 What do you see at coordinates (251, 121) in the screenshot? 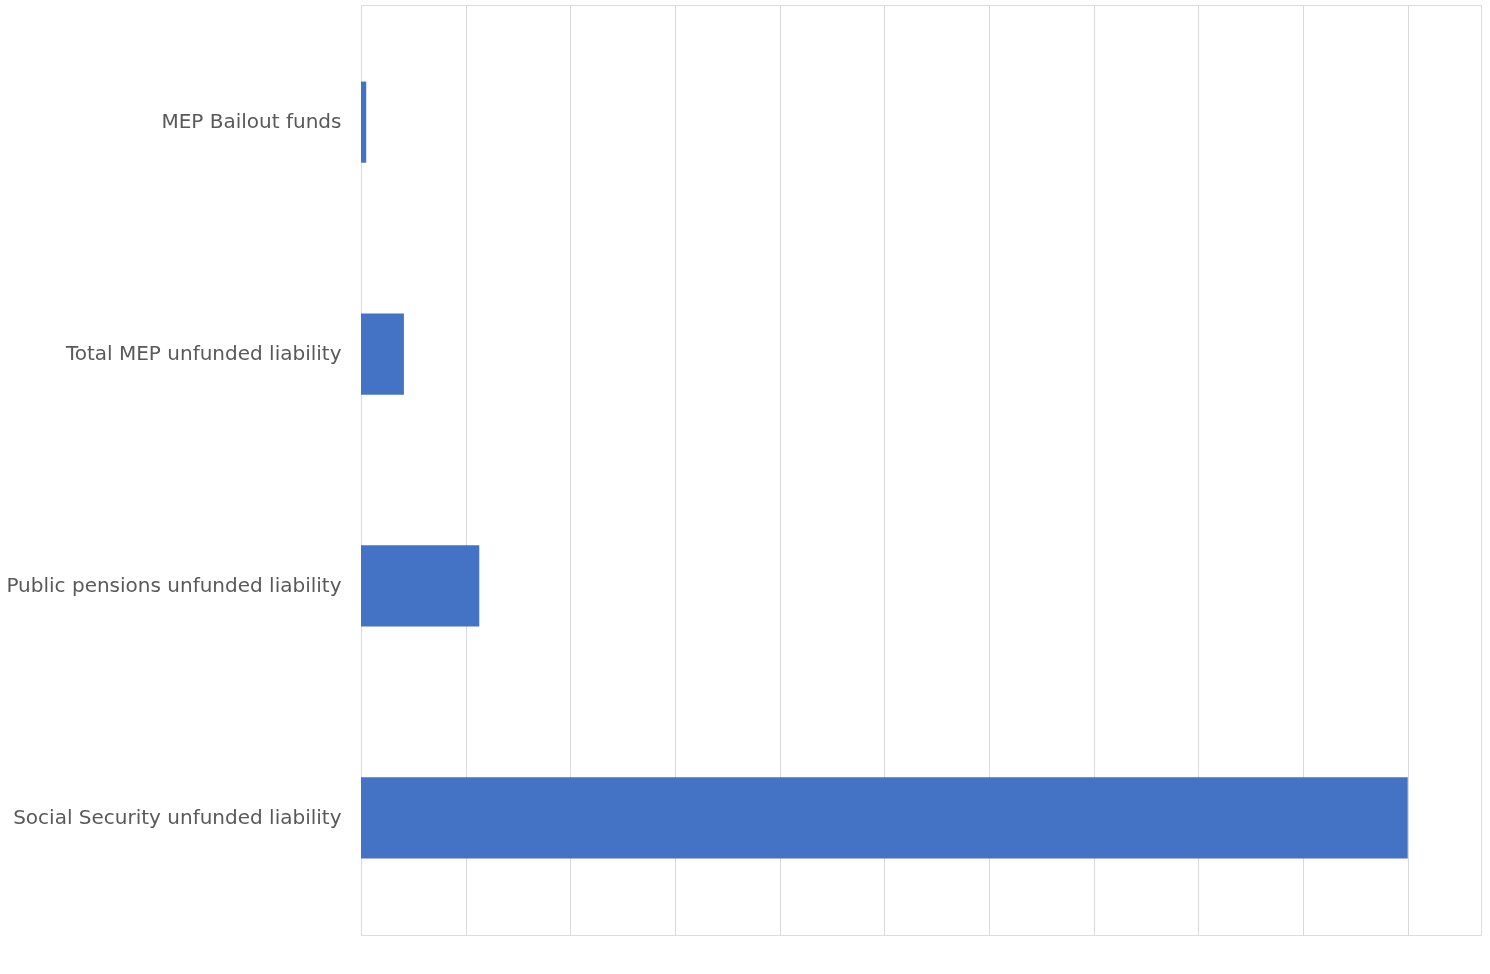
I see `y-tick-label: MEP Bailout funds` at bounding box center [251, 121].